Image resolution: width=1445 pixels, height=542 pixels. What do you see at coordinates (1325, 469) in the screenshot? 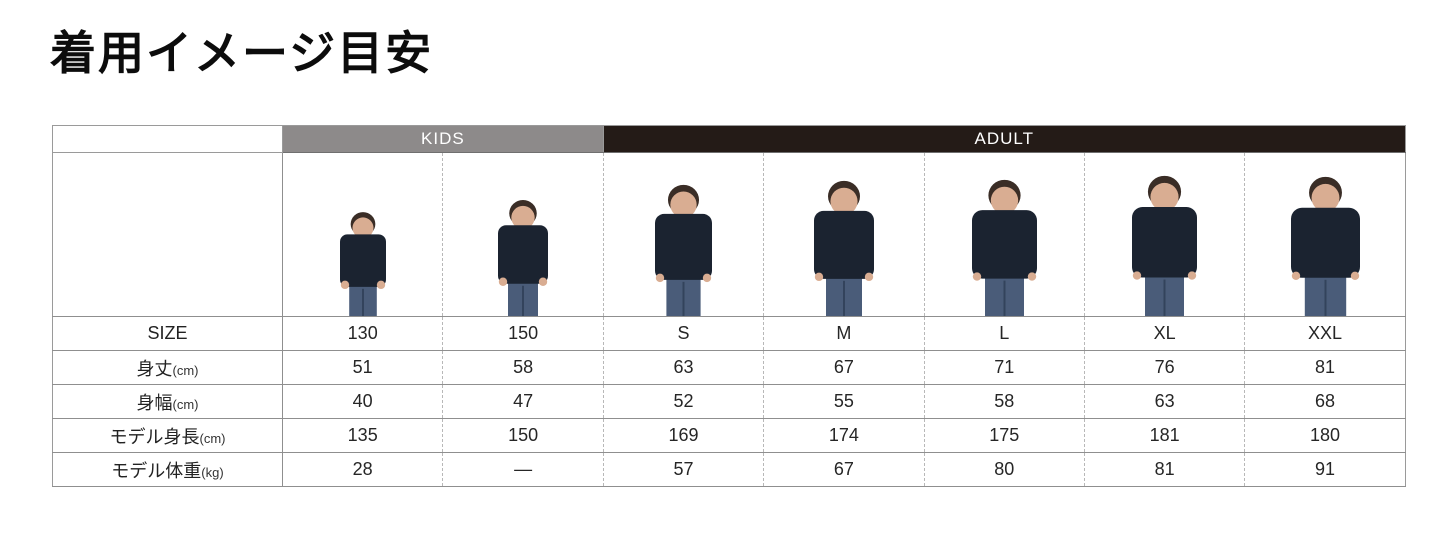
I see `value-cell: 91` at bounding box center [1325, 469].